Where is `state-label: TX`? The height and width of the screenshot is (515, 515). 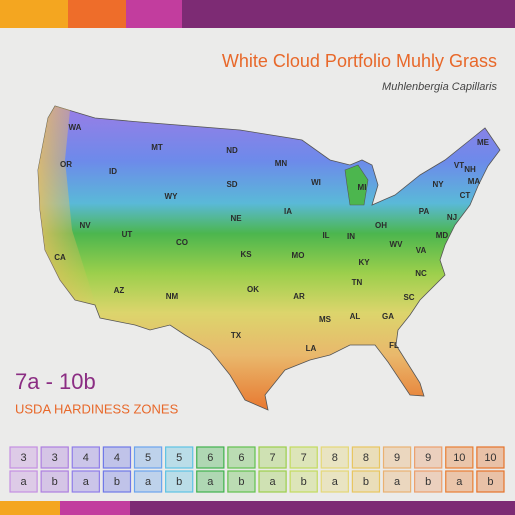
state-label: TX is located at coordinates (236, 335).